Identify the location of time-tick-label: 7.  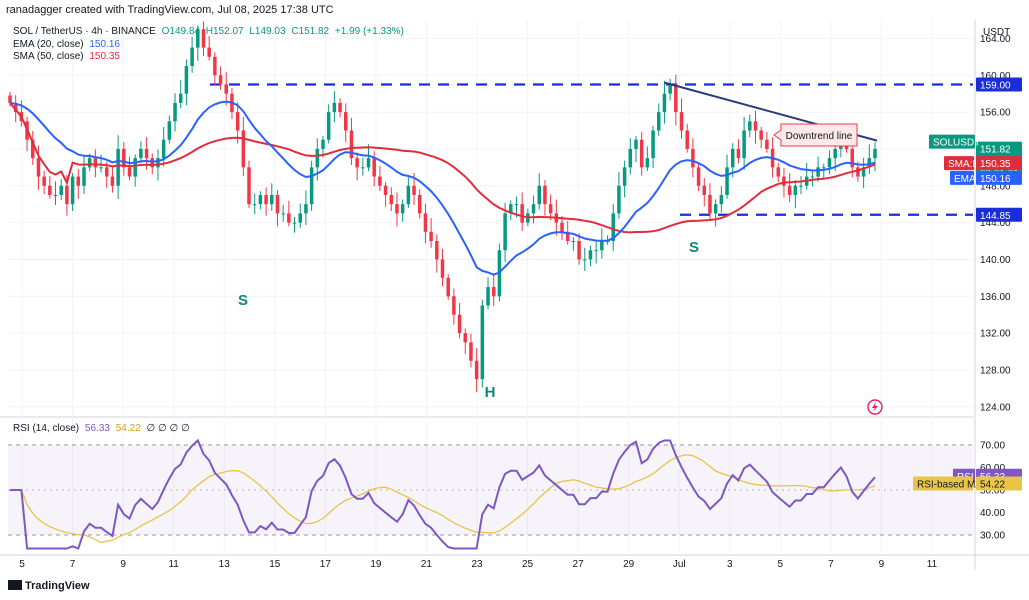
(73, 564).